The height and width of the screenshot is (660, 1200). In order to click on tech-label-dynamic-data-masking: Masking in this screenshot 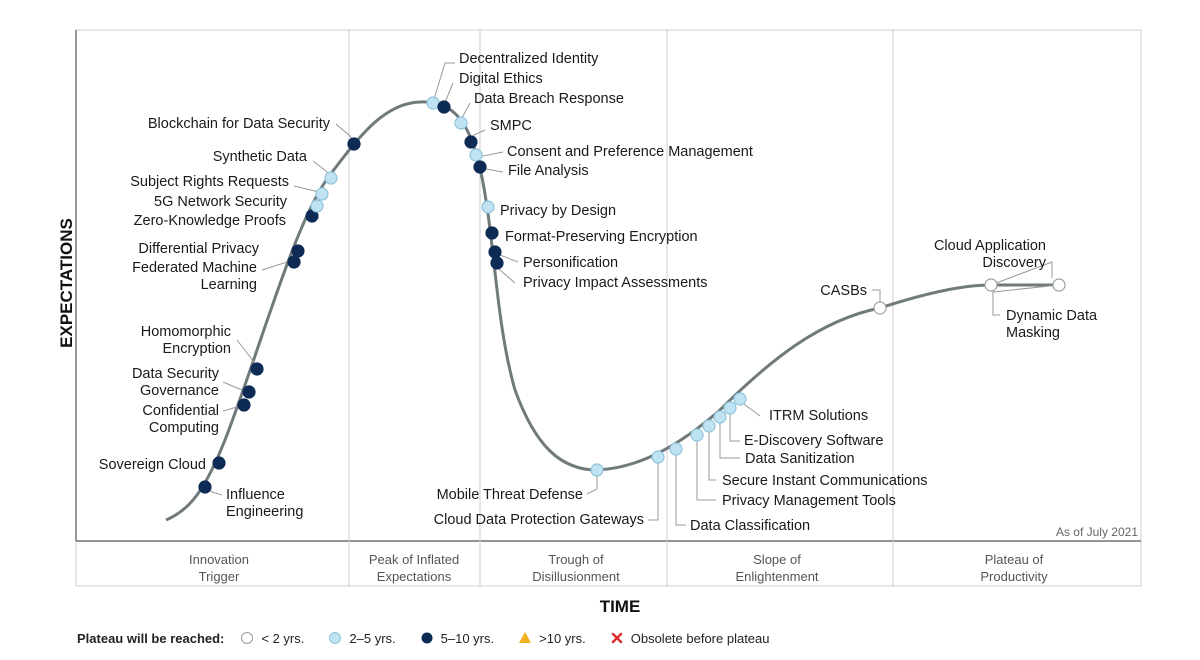, I will do `click(1033, 333)`.